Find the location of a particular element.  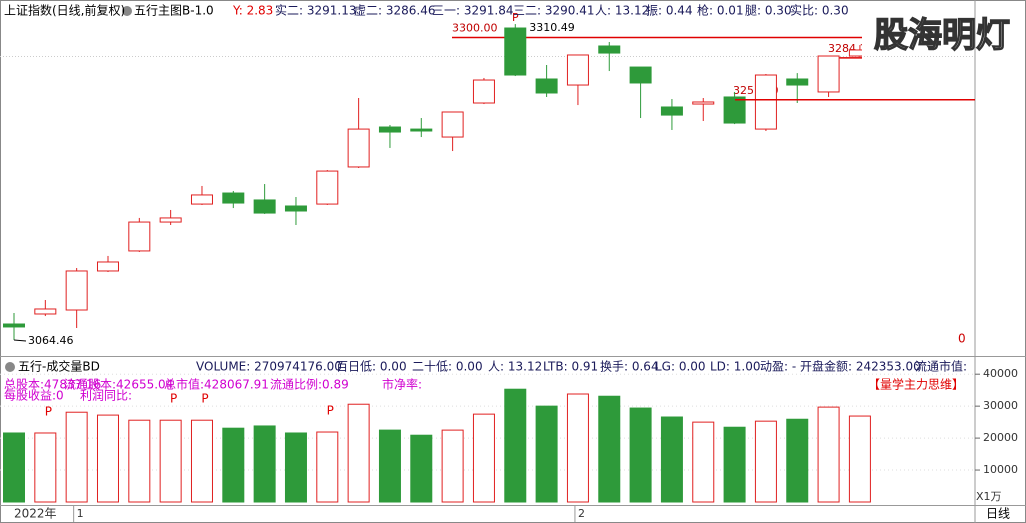

watermark: 股海明灯 is located at coordinates (942, 36).